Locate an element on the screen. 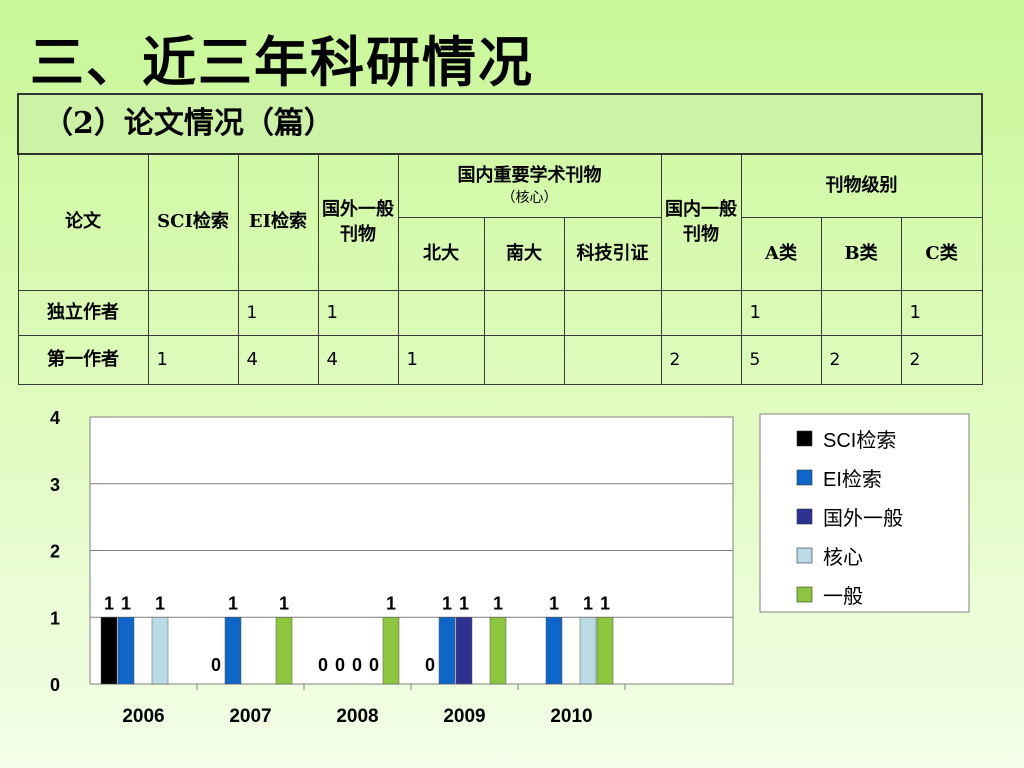 The image size is (1024, 768). page-title: 三、近三年科研情况 is located at coordinates (282, 62).